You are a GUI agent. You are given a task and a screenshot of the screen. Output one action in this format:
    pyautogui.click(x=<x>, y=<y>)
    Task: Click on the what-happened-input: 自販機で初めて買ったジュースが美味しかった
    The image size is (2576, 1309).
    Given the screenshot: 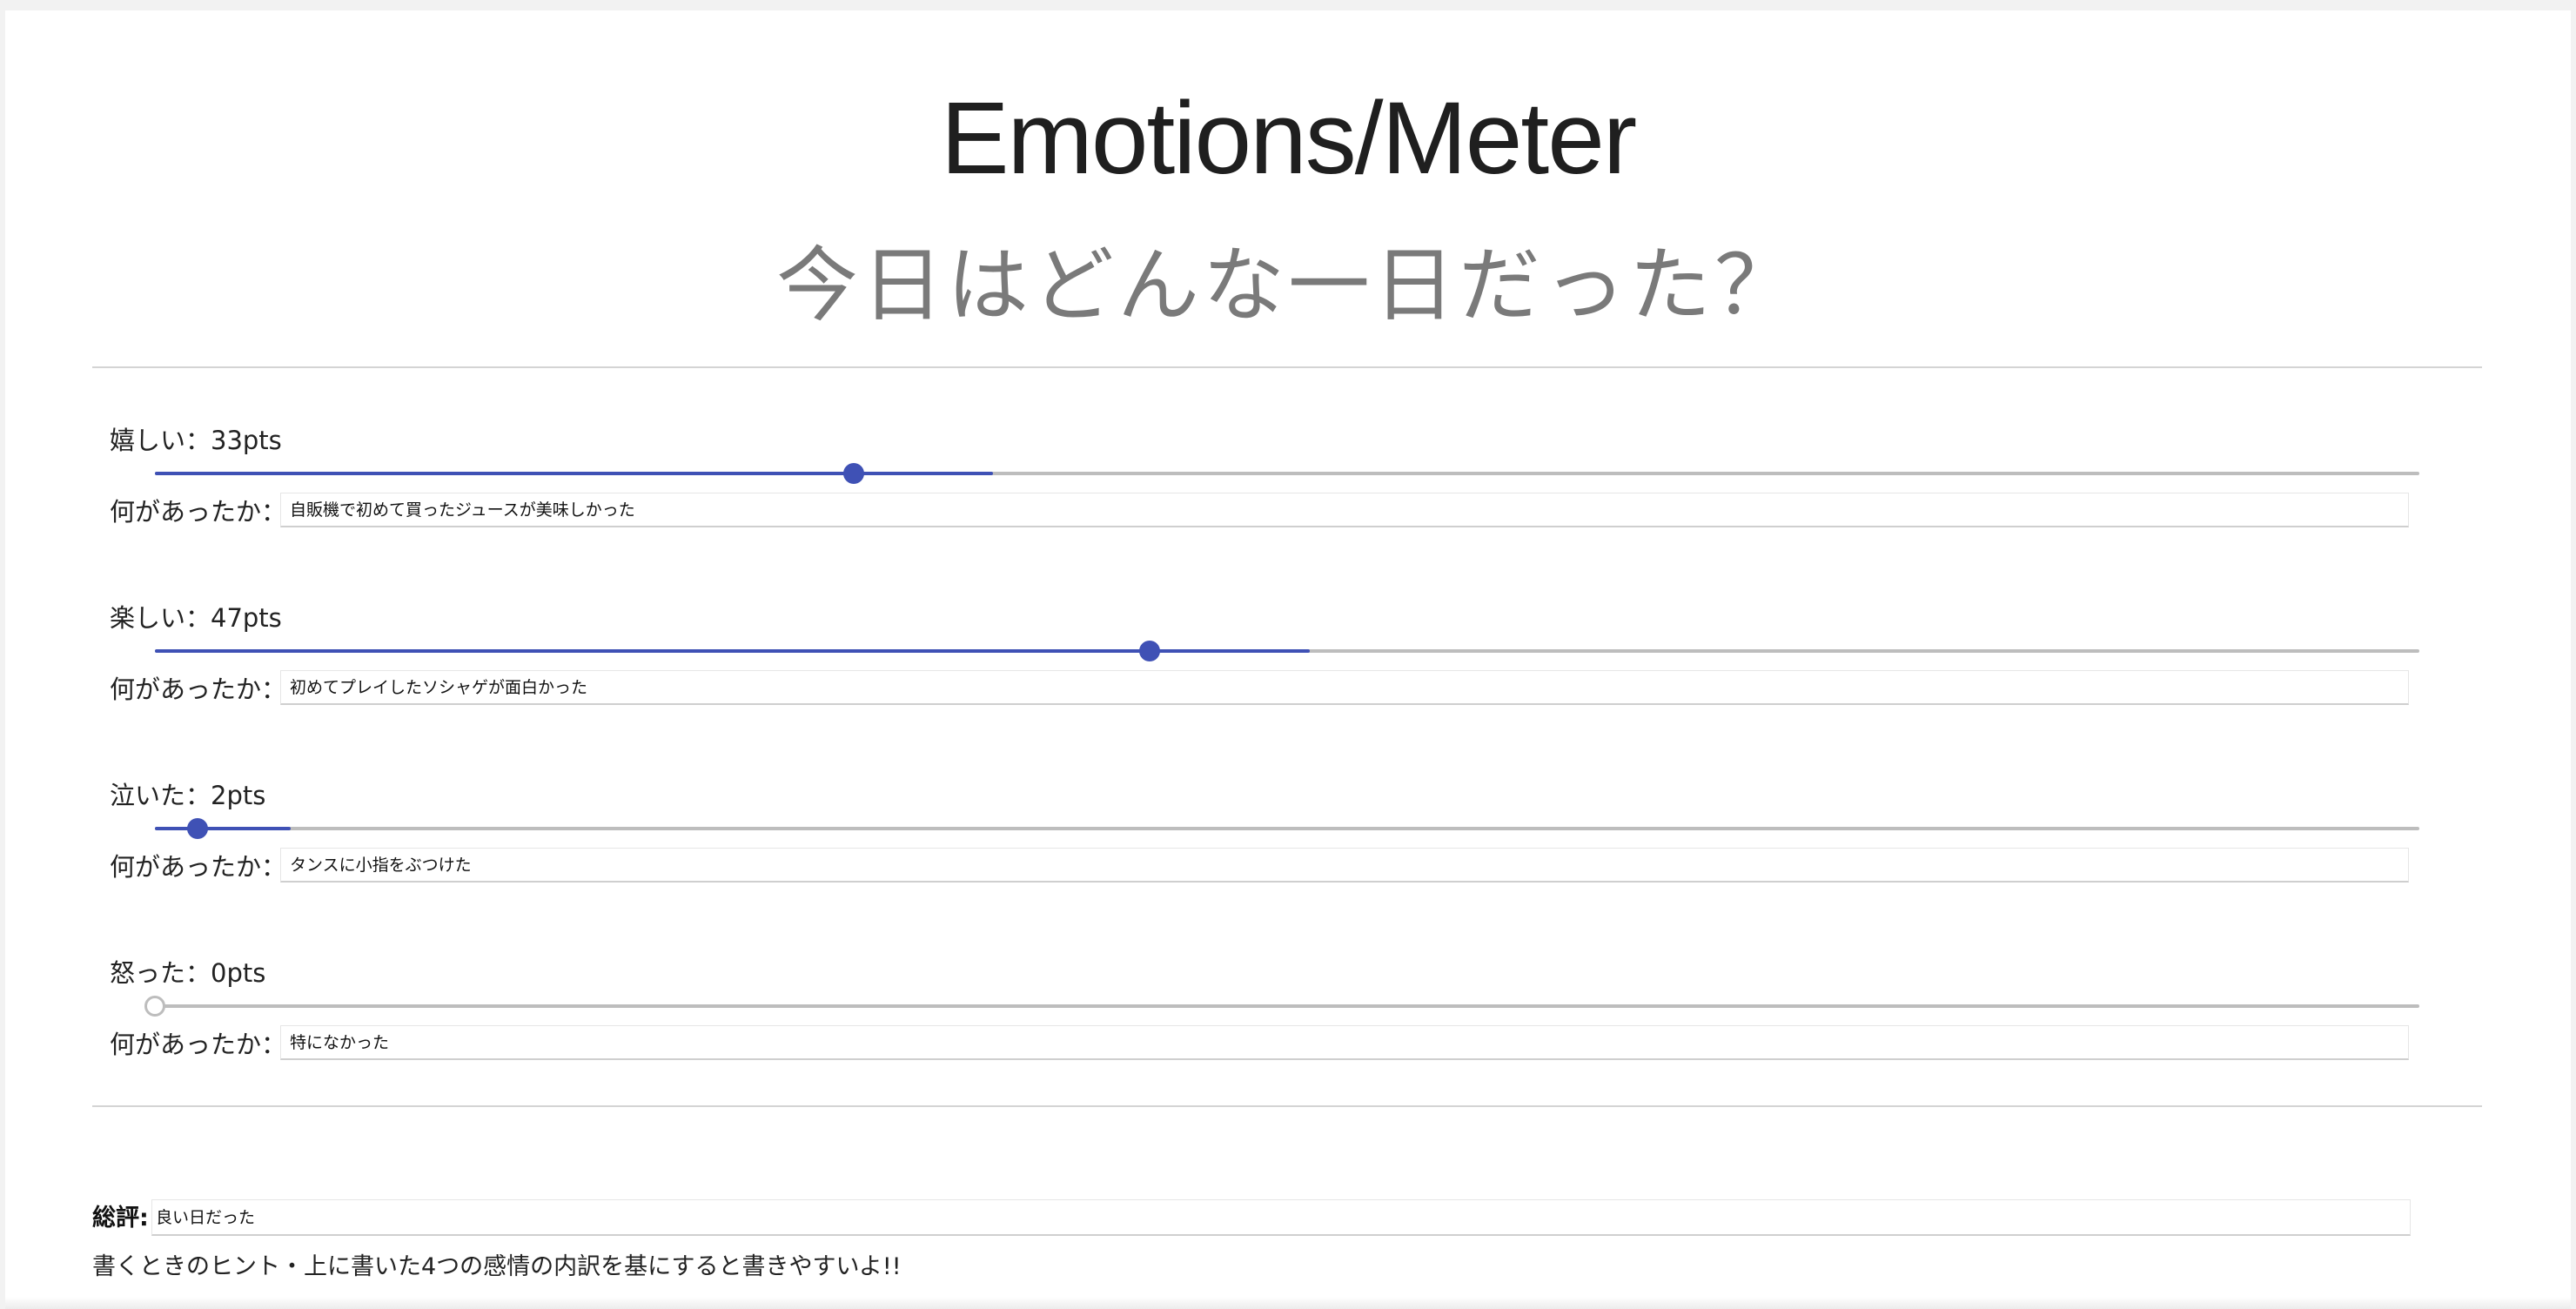 What is the action you would take?
    pyautogui.click(x=1345, y=510)
    